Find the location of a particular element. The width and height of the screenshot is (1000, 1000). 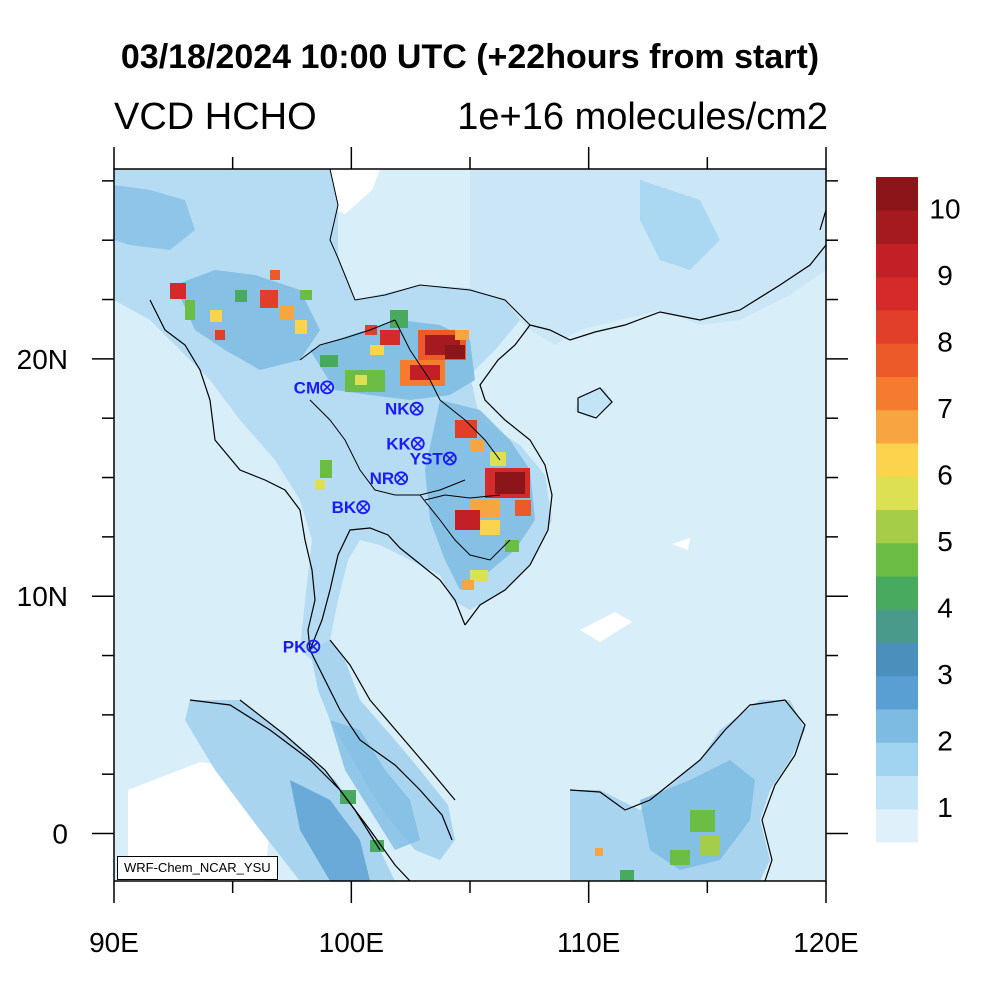

city-label: YST is located at coordinates (427, 459).